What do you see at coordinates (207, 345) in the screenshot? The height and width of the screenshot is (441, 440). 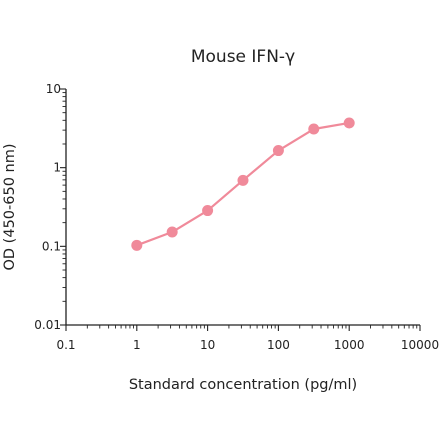 I see `x-tick-label: 10` at bounding box center [207, 345].